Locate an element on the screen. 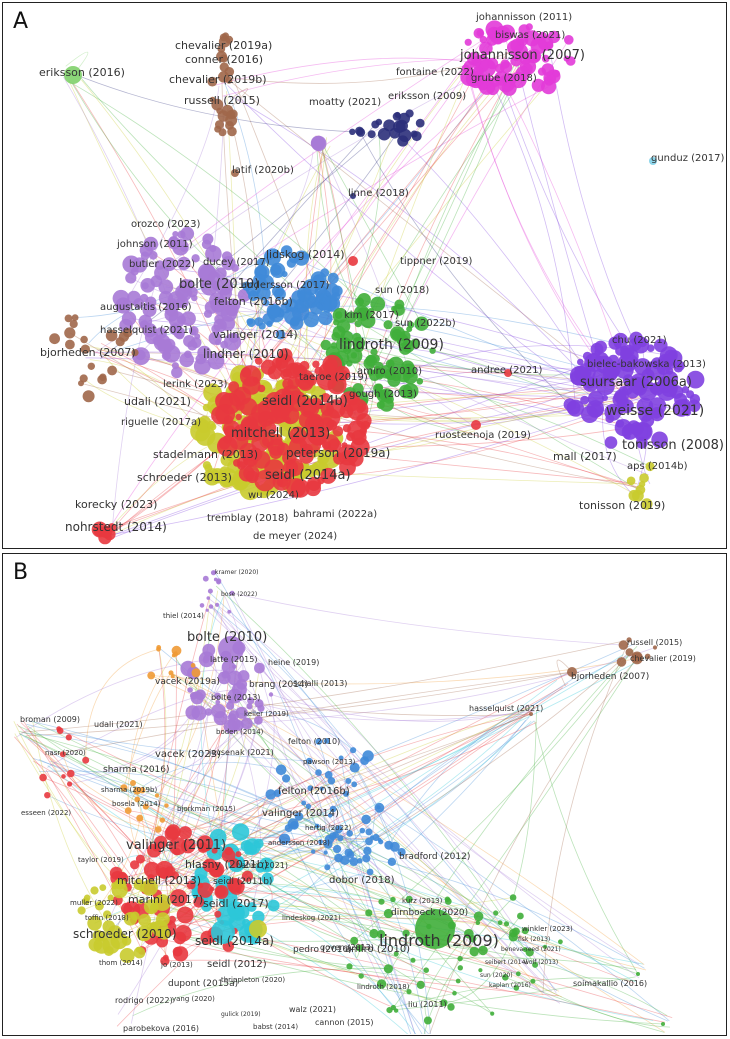 Image resolution: width=730 pixels, height=1039 pixels. node-label: parobekova (2016) is located at coordinates (161, 1028).